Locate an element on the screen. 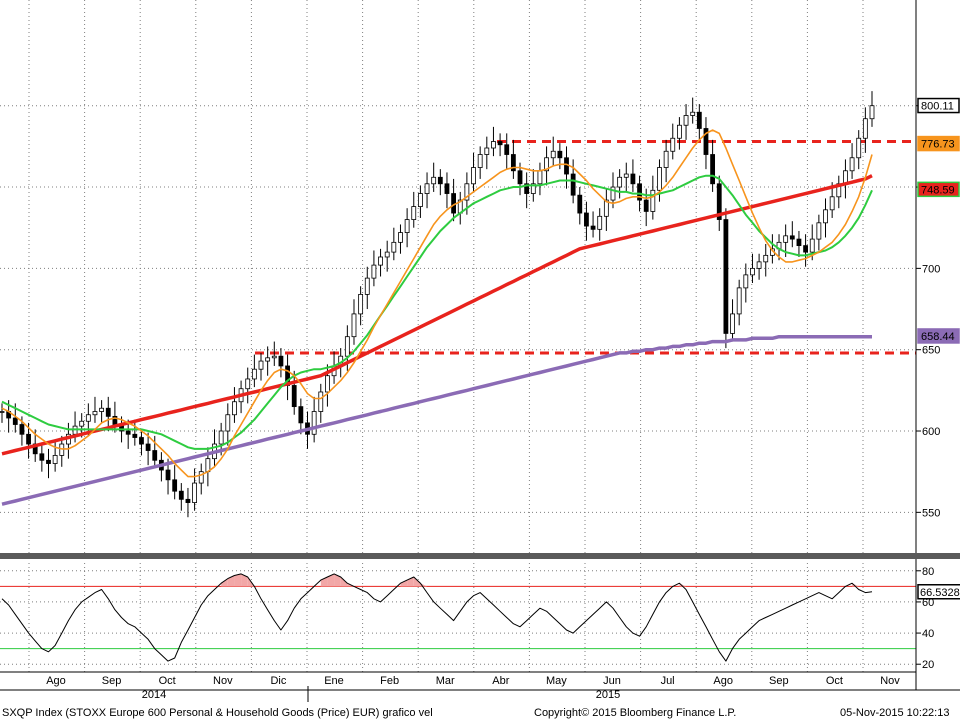 This screenshot has width=960, height=720. month-label: Feb is located at coordinates (389, 681).